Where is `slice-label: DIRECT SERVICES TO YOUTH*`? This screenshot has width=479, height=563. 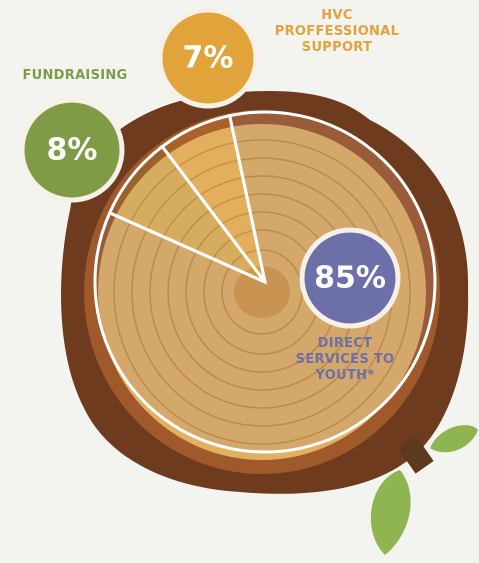
slice-label: DIRECT SERVICES TO YOUTH* is located at coordinates (345, 359).